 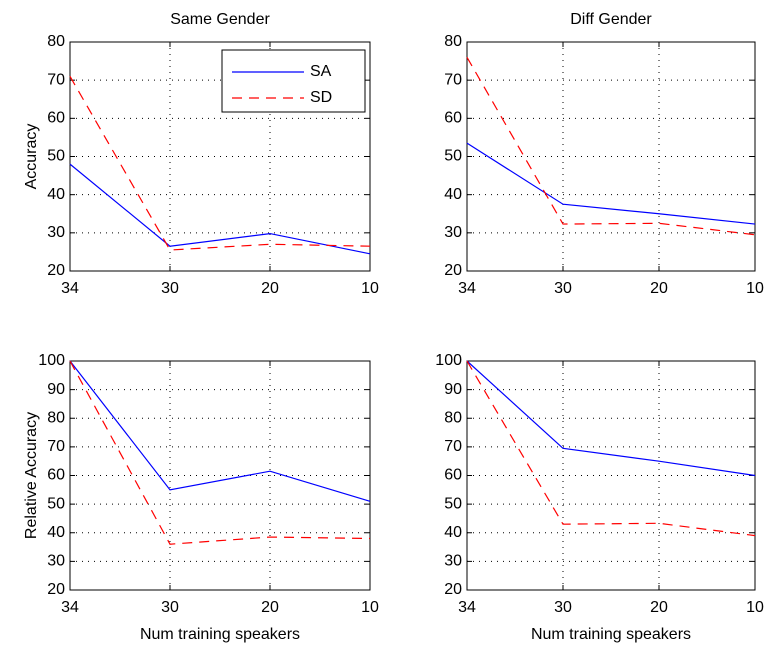 I want to click on chart-title: Diff Gender, so click(x=611, y=19).